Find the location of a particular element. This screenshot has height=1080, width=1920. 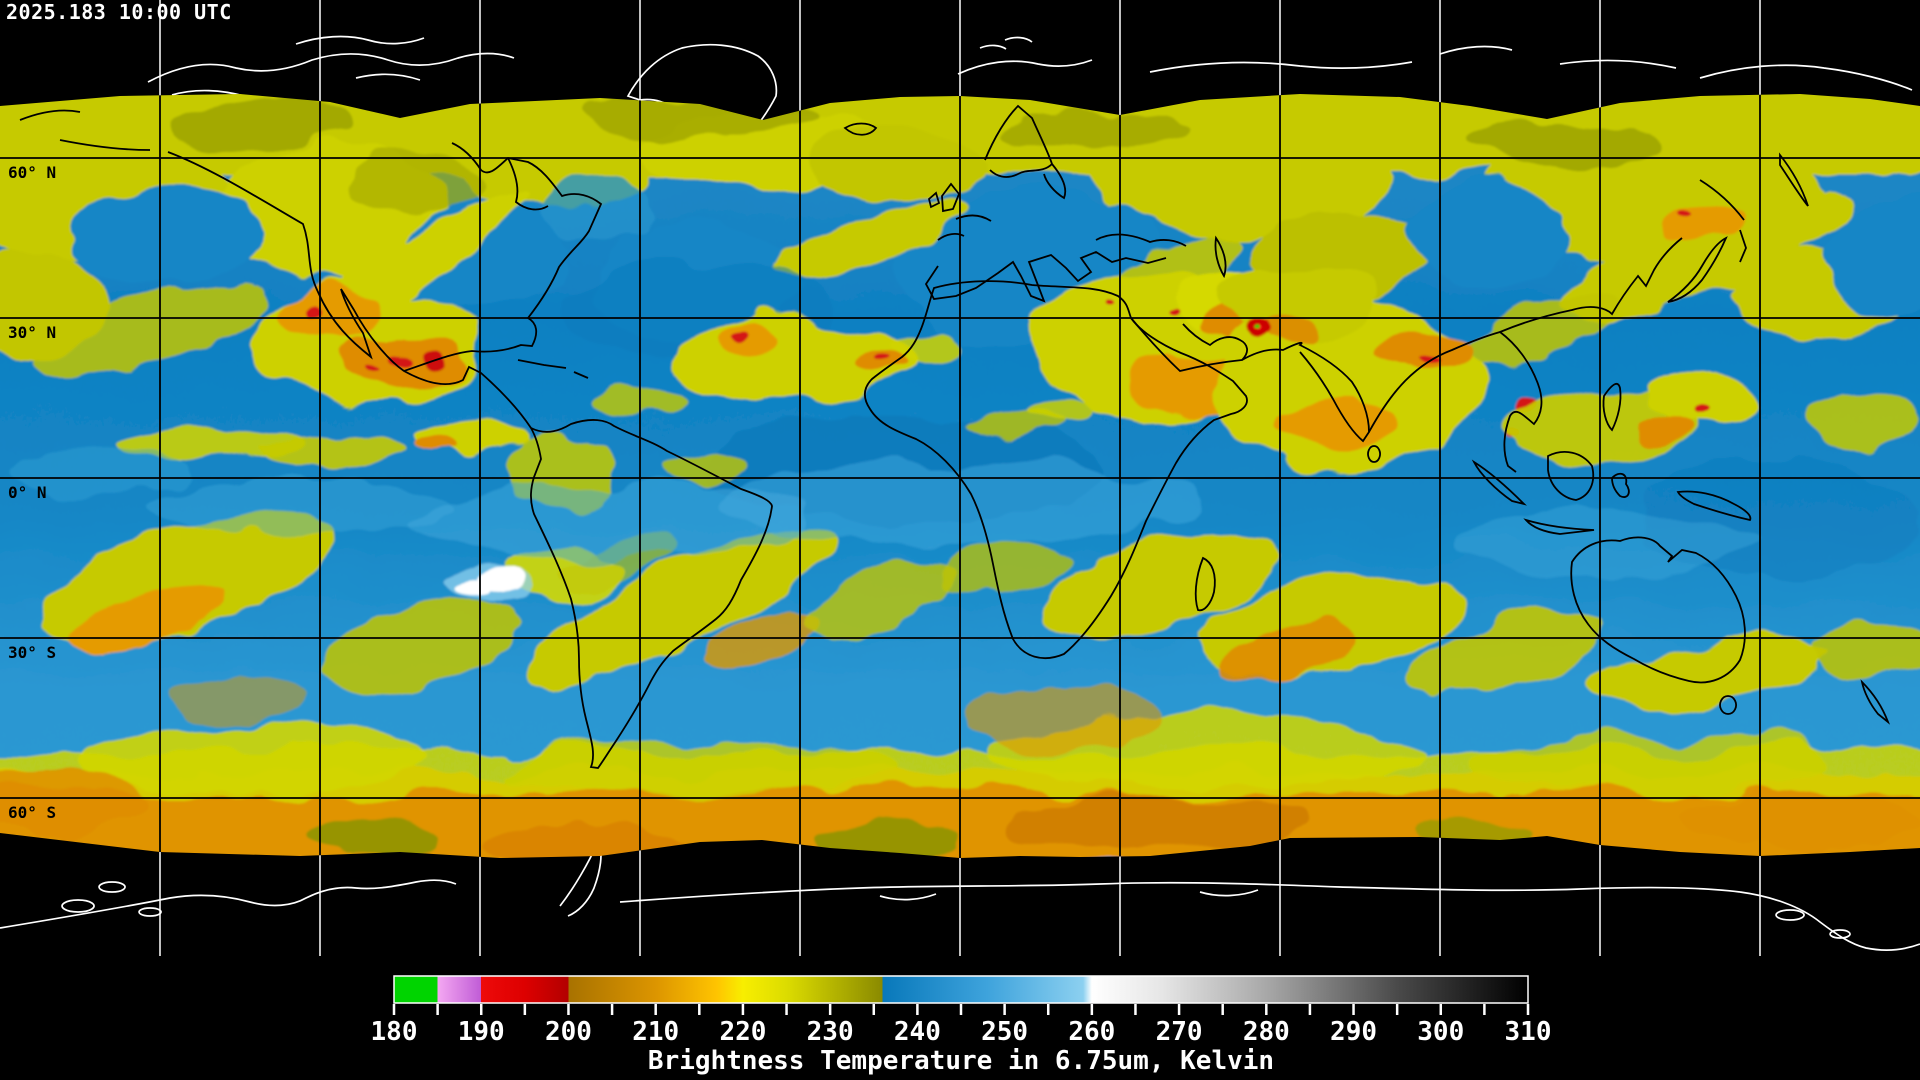

south-america-coastline is located at coordinates (650, 594).